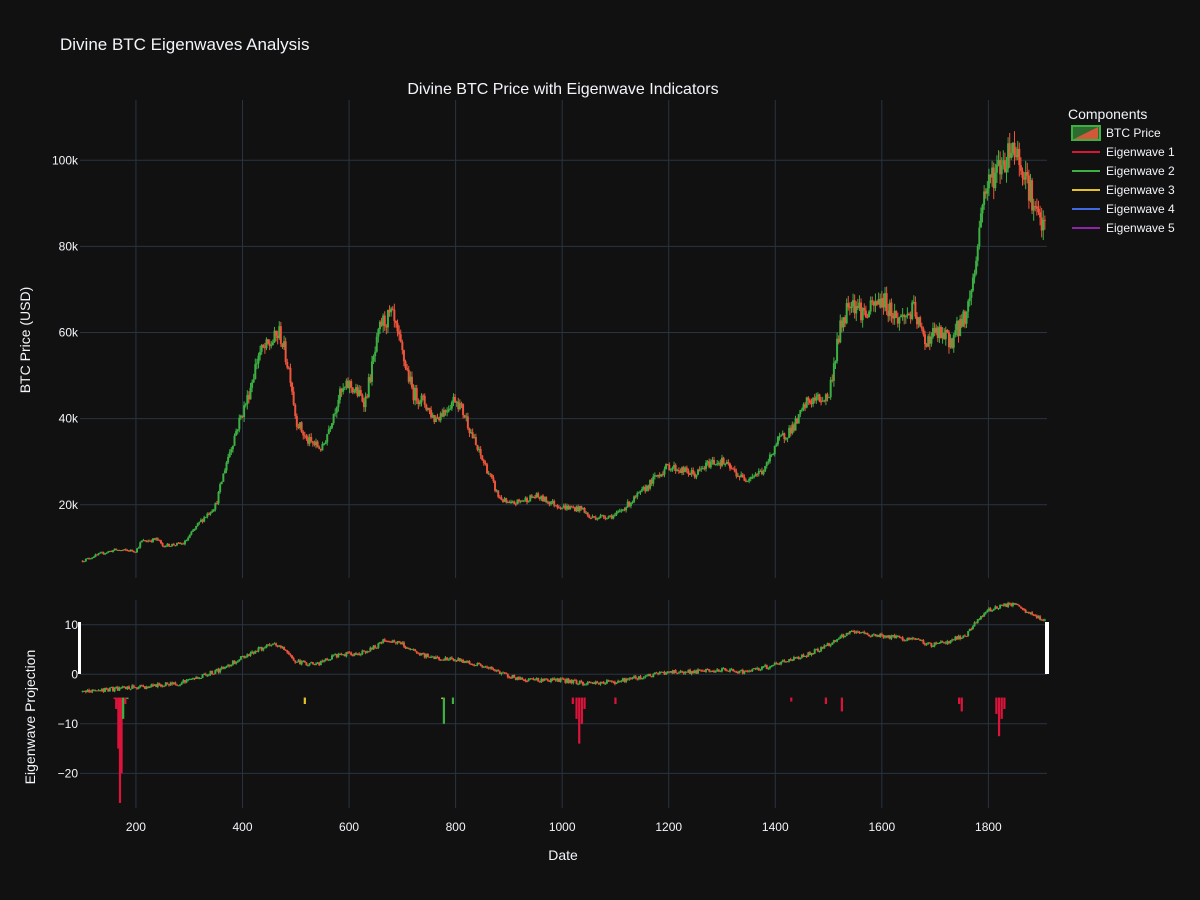  Describe the element at coordinates (1047, 648) in the screenshot. I see `range-handle-right` at that location.